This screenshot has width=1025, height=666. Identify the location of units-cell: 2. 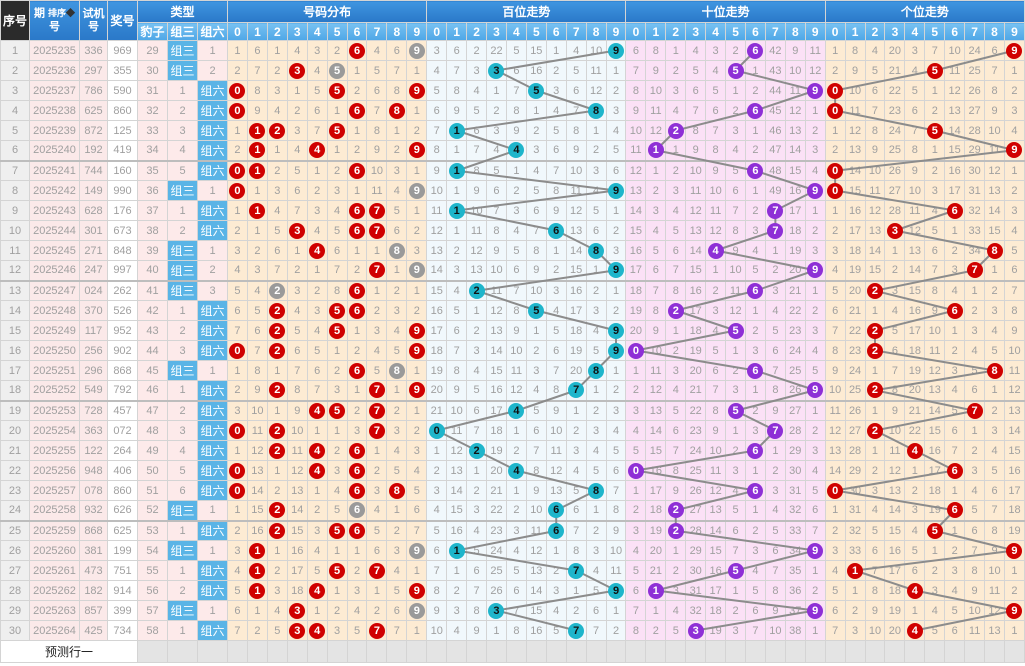
(1014, 590).